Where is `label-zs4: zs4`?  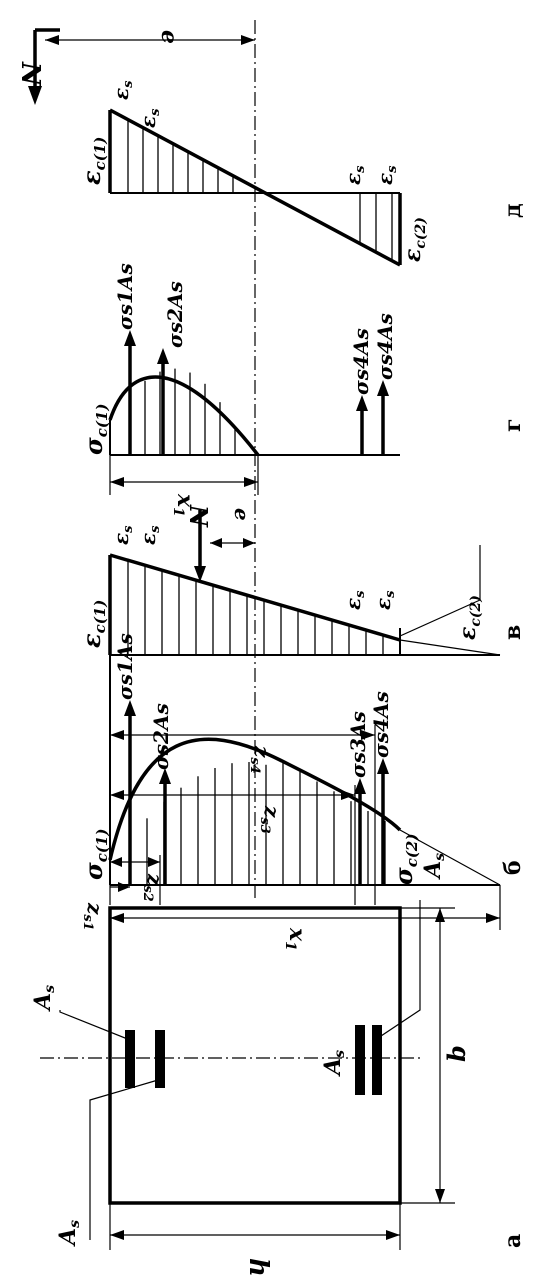
label-zs4: zs4 is located at coordinates (260, 759).